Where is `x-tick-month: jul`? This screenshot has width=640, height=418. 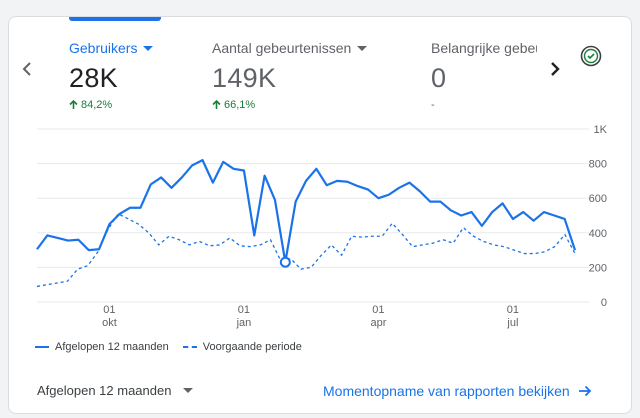
x-tick-month: jul is located at coordinates (512, 323).